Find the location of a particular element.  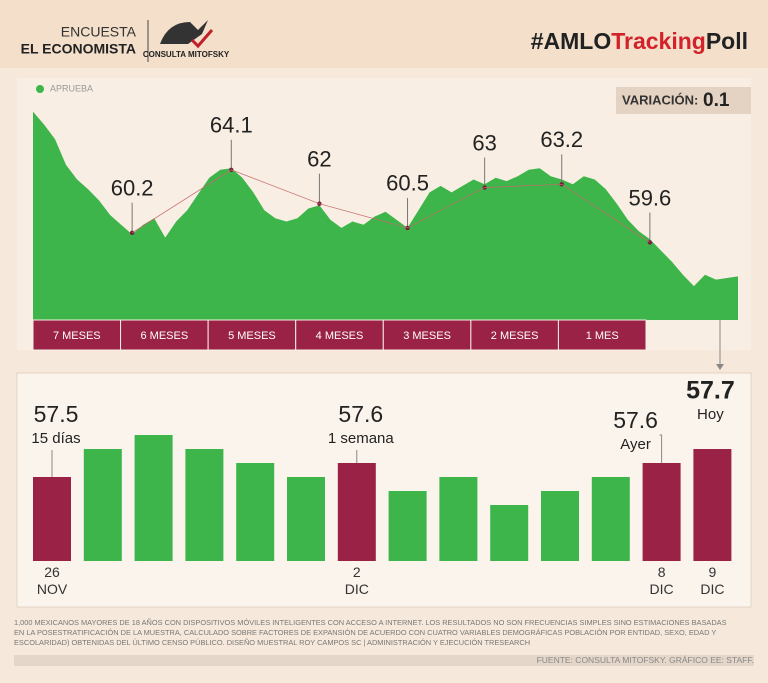

variation-box is located at coordinates (683, 100).